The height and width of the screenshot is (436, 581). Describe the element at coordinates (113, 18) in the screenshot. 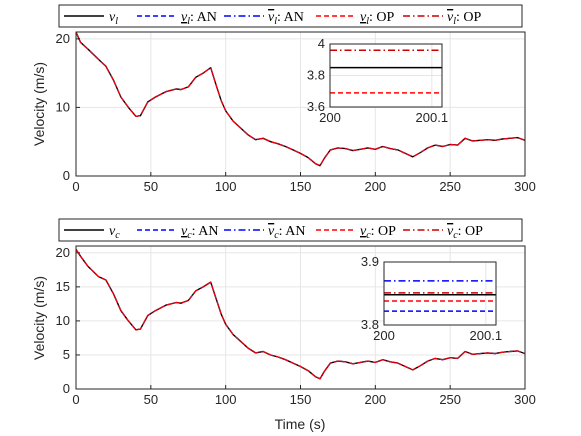

I see `legend-label-vl: vl` at that location.